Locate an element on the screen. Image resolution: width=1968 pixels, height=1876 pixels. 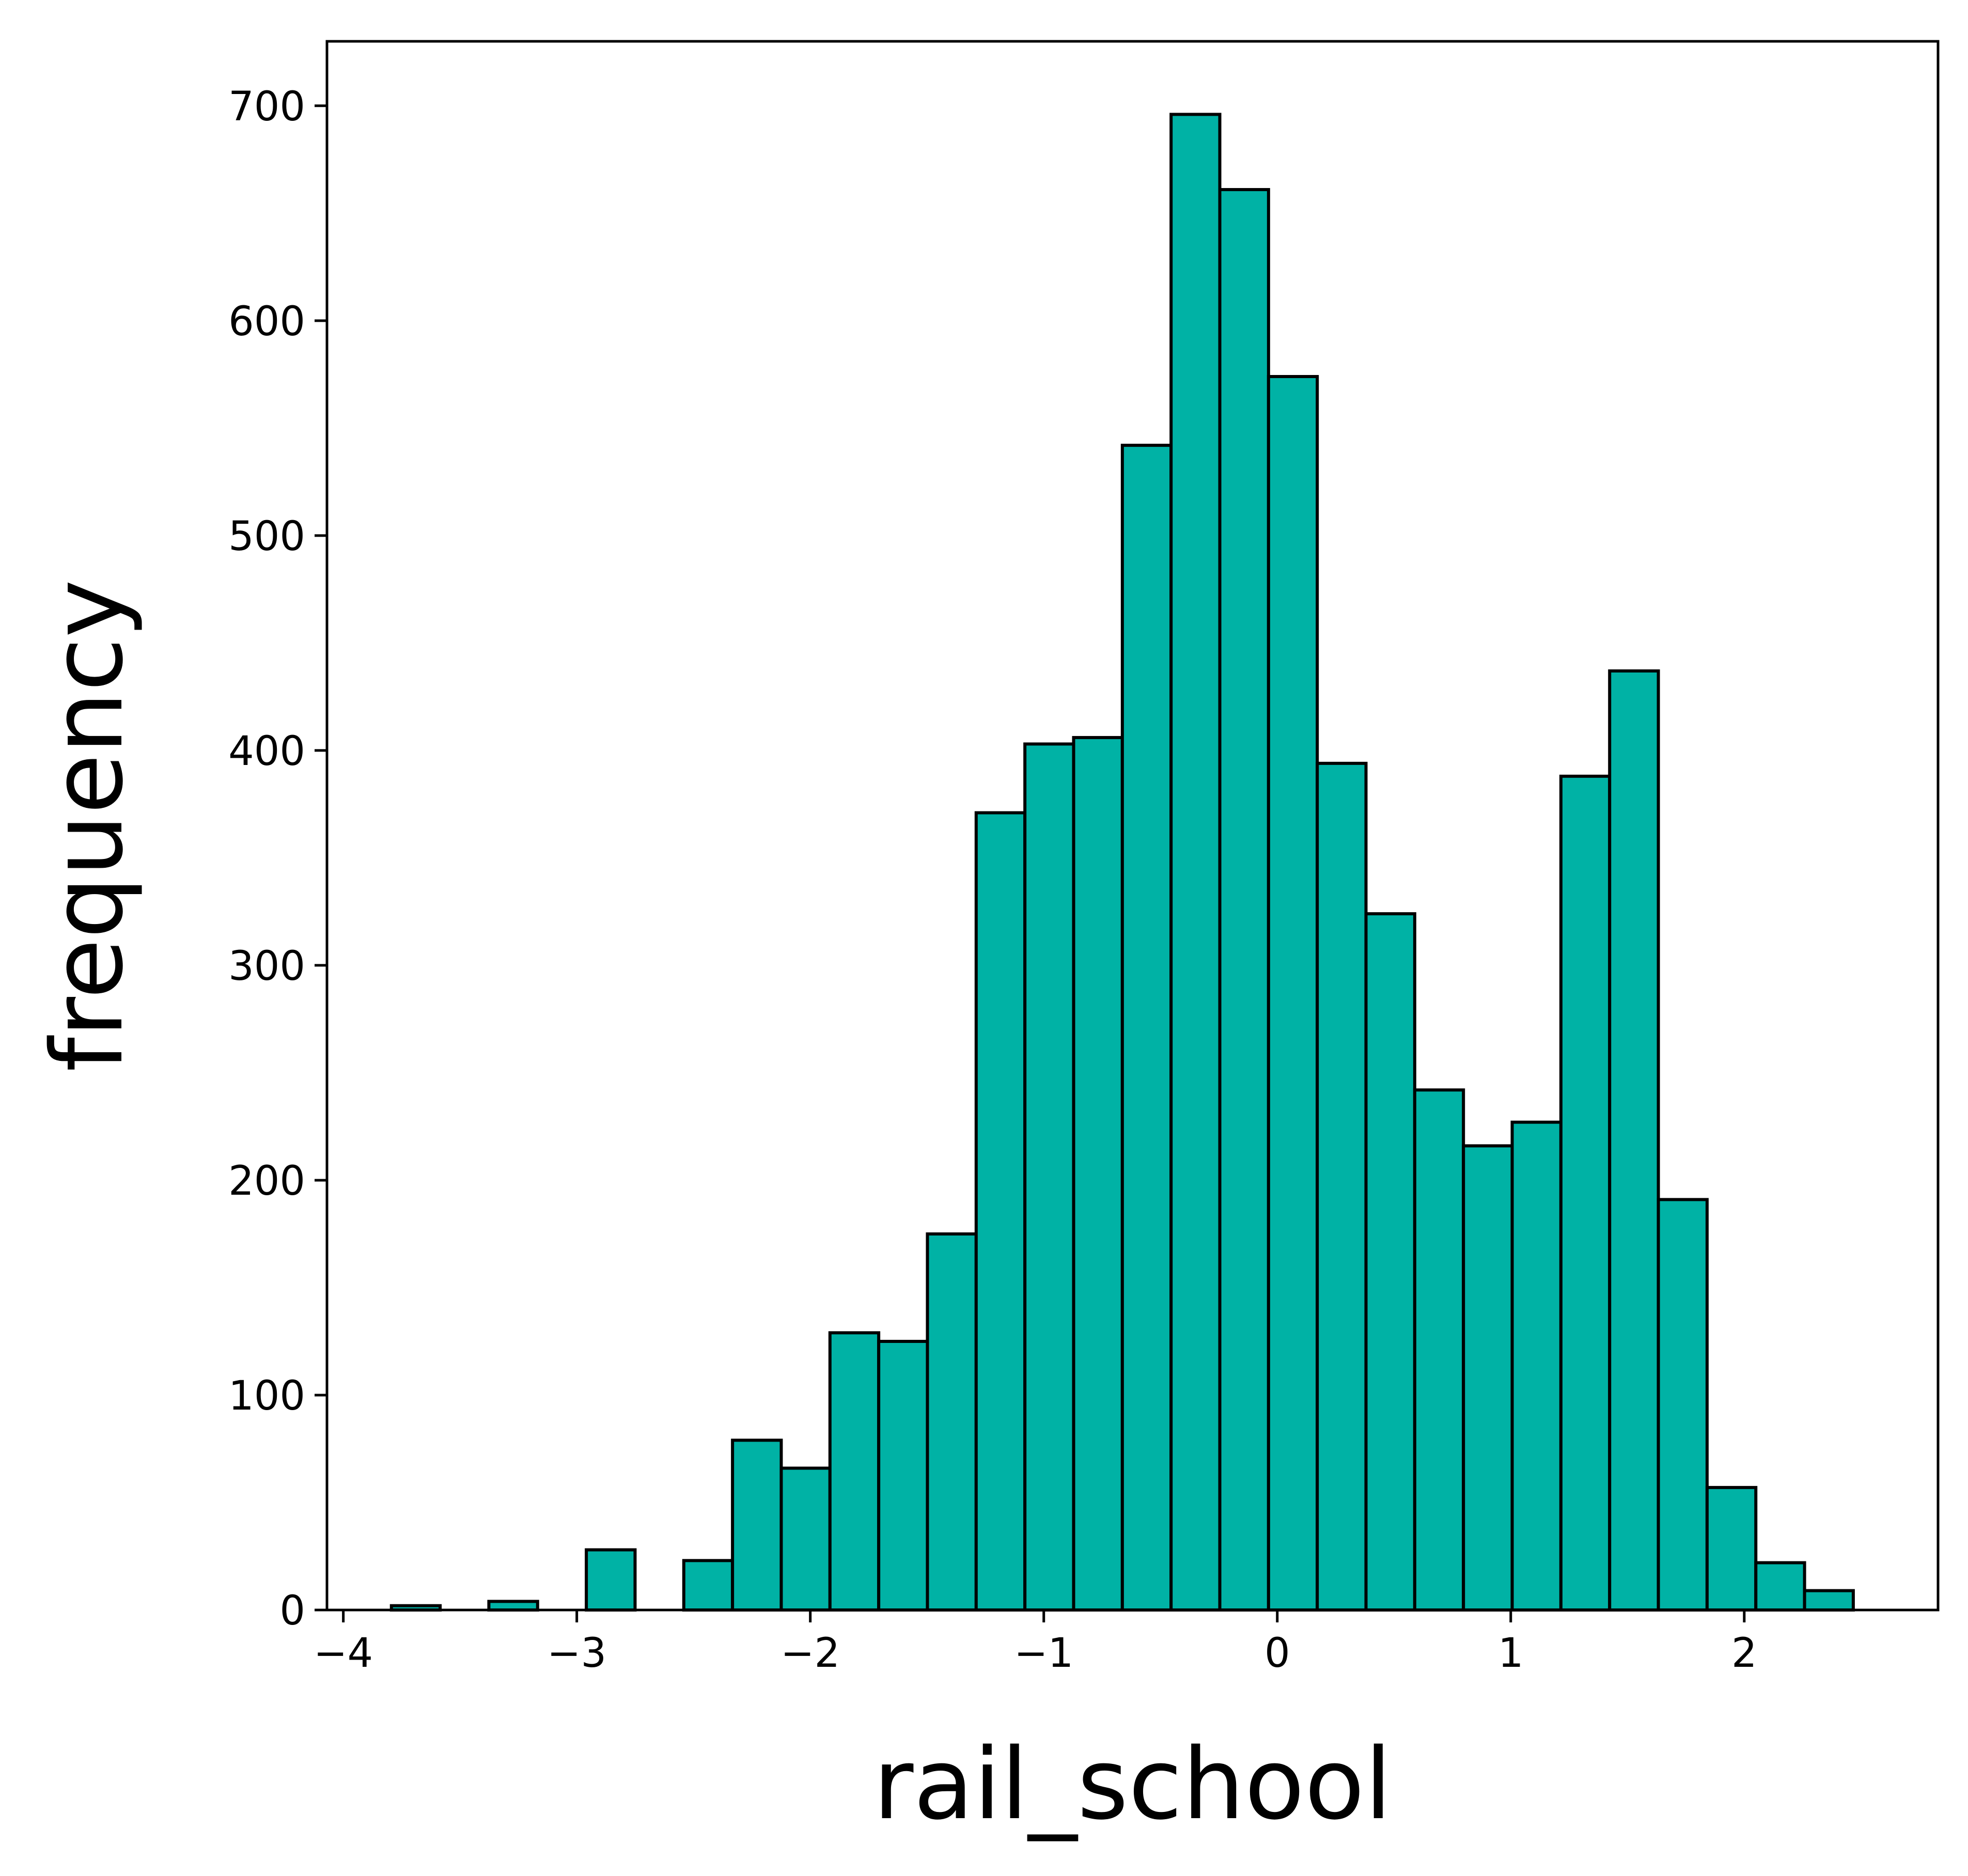
y-tick-label: 400 is located at coordinates (266, 751).